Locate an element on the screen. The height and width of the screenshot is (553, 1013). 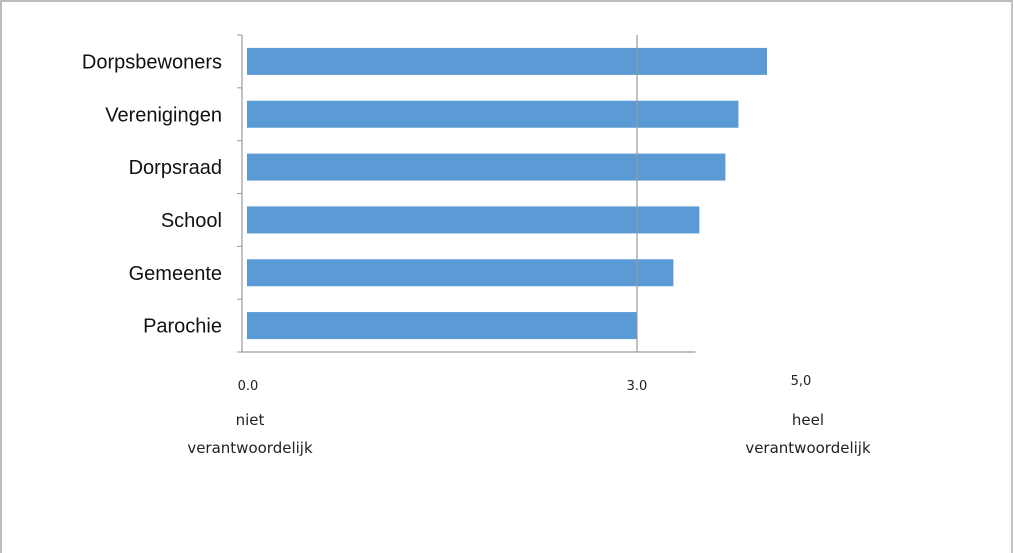
category-label-parochie: Parochie is located at coordinates (182, 327).